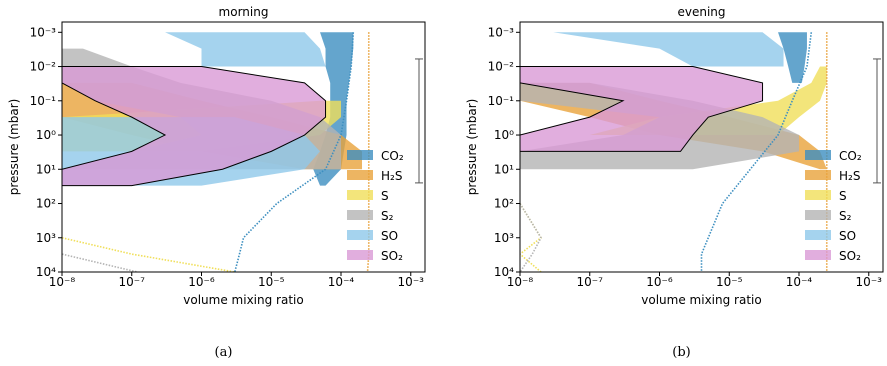  Describe the element at coordinates (701, 12) in the screenshot. I see `chart-title: evening` at that location.